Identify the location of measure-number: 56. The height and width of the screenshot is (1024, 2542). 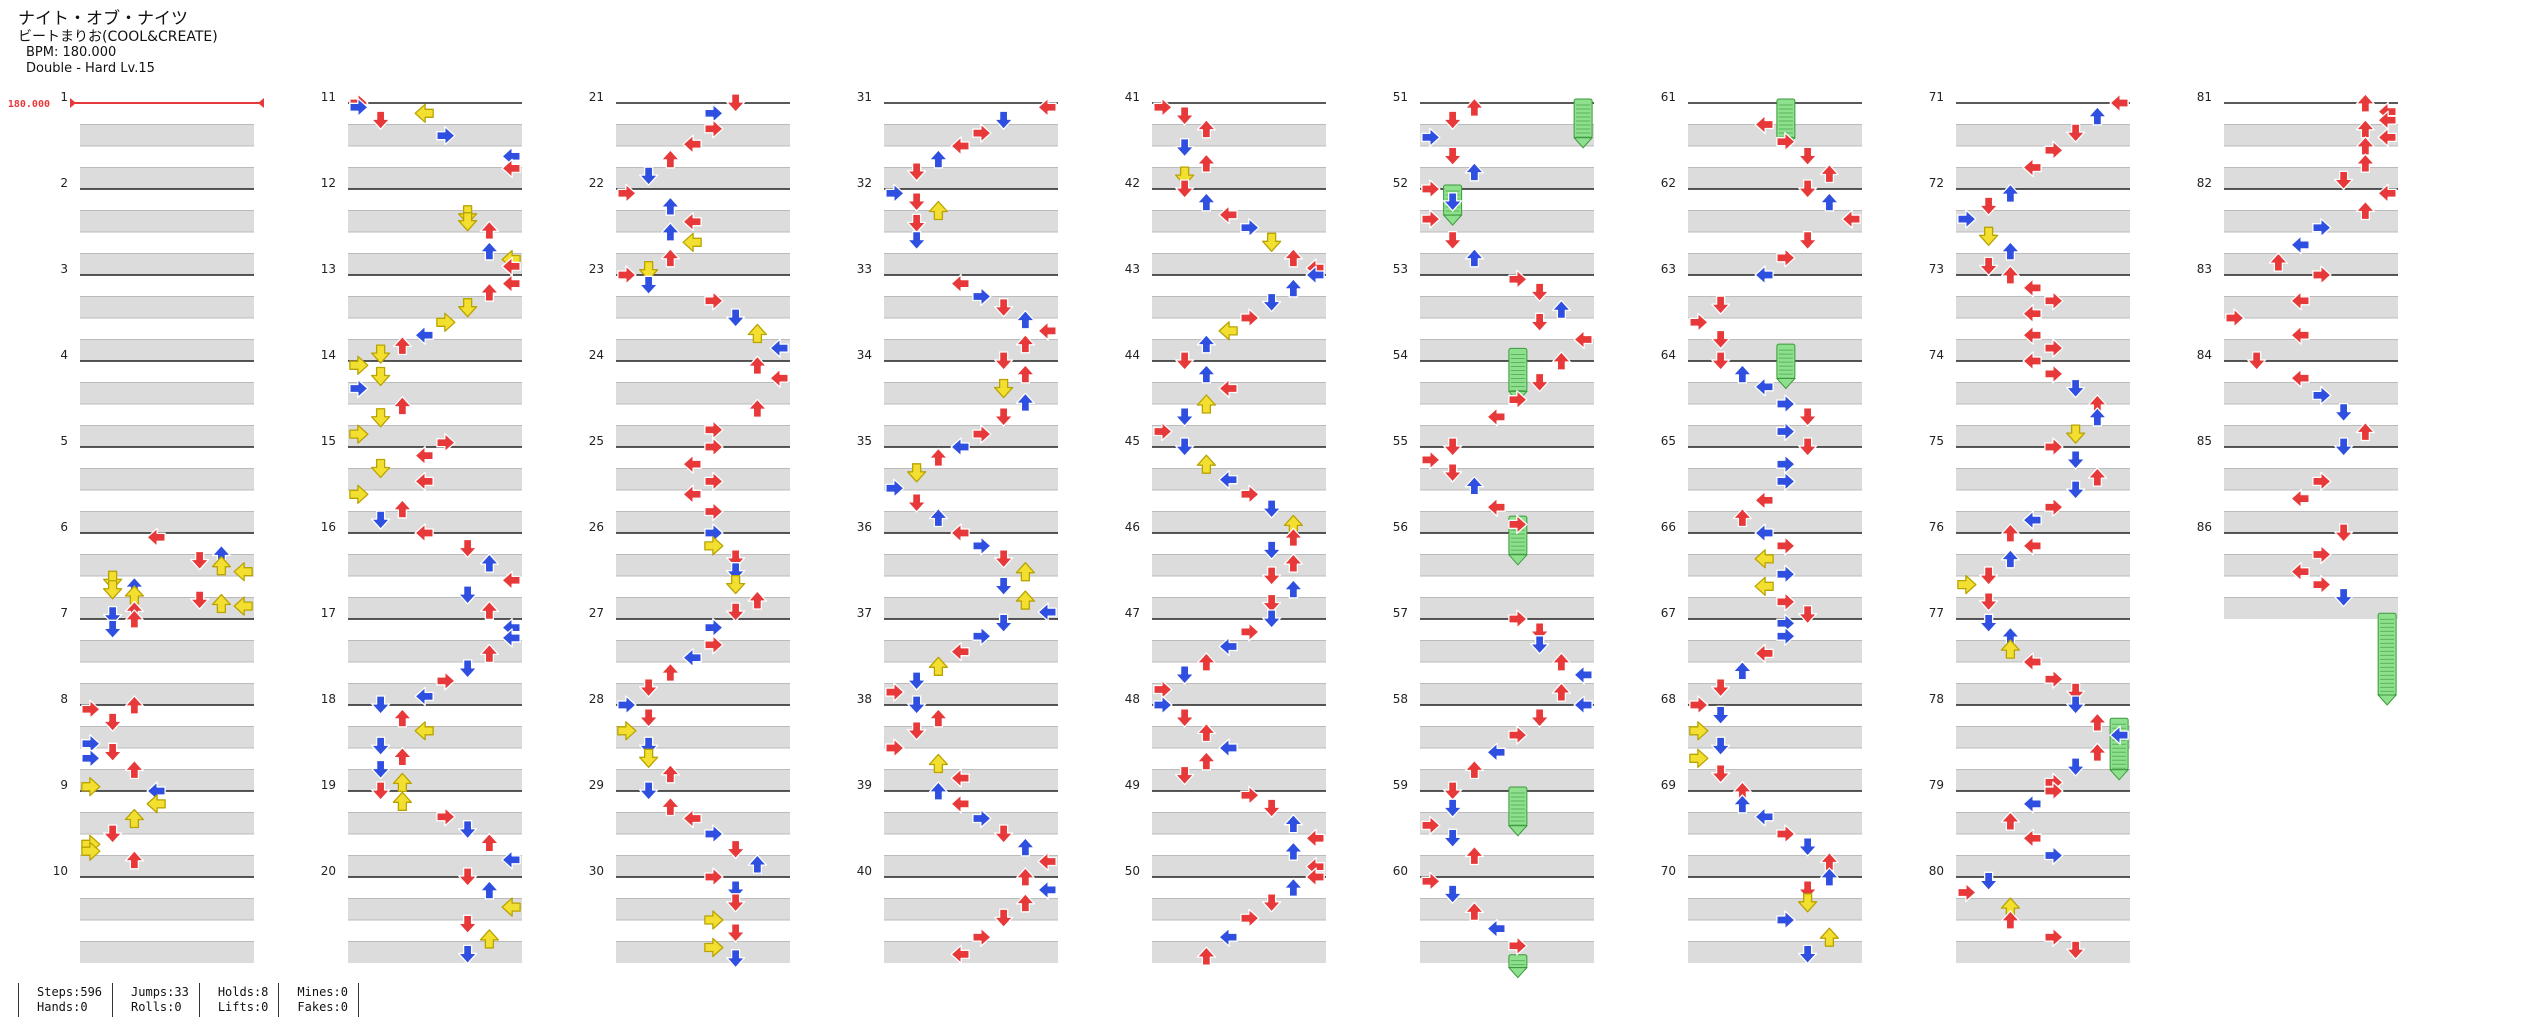
(1400, 527).